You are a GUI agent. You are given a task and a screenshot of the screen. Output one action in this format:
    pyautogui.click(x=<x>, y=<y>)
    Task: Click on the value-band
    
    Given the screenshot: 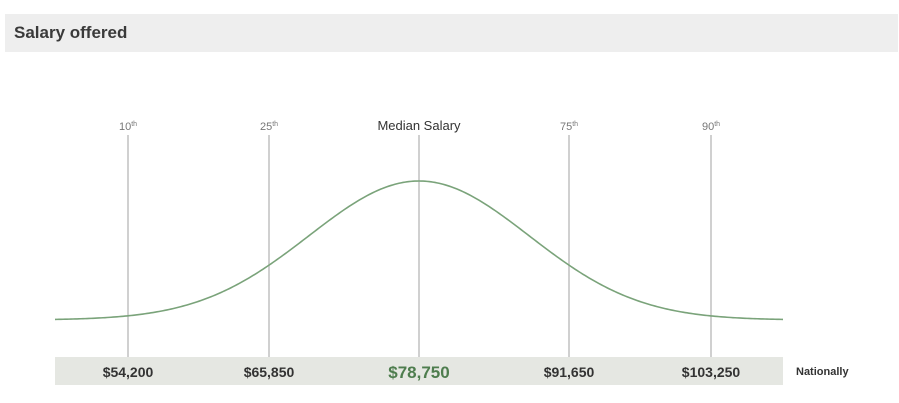 What is the action you would take?
    pyautogui.click(x=419, y=371)
    